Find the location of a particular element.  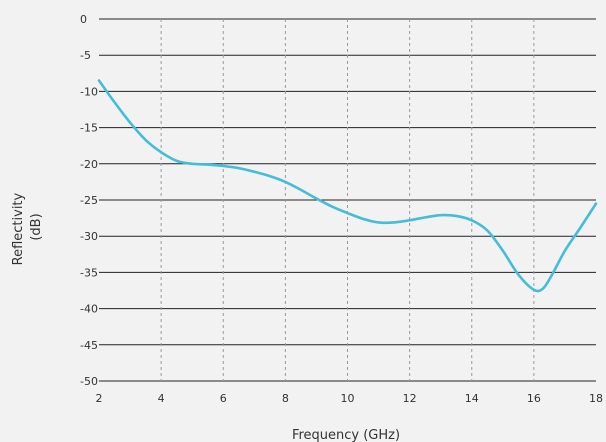

x-axis-ticks: 2 4 6 8 10 12 14 16 18 is located at coordinates (350, 398).